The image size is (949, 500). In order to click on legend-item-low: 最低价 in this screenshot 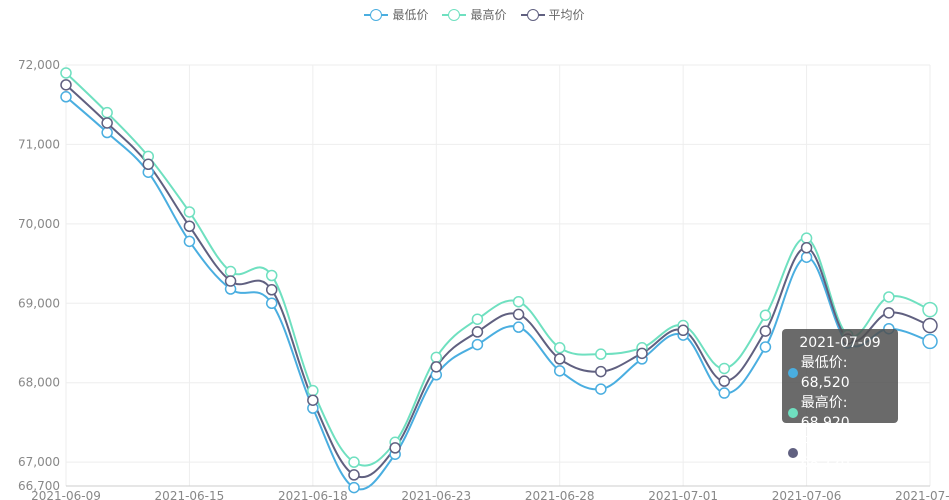, I will do `click(396, 14)`.